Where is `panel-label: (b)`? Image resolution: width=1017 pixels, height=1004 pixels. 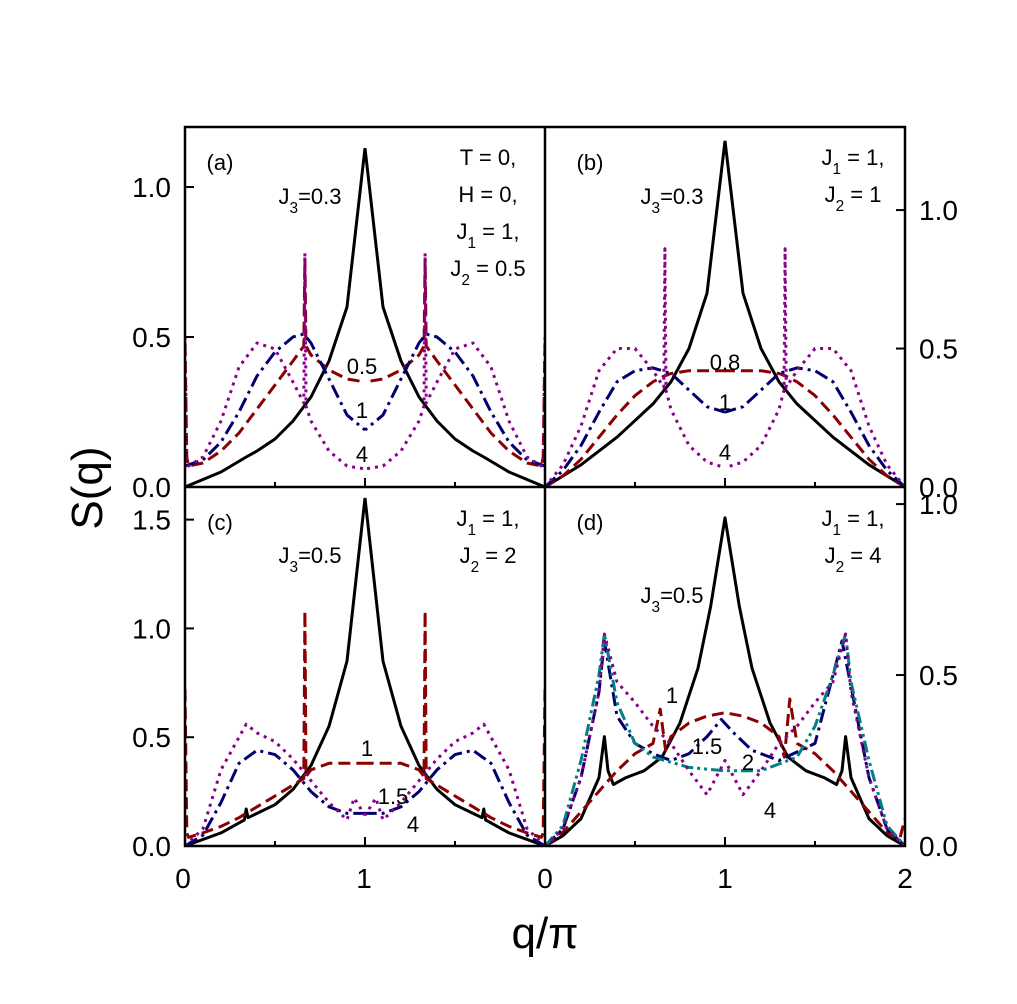
panel-label: (b) is located at coordinates (590, 162).